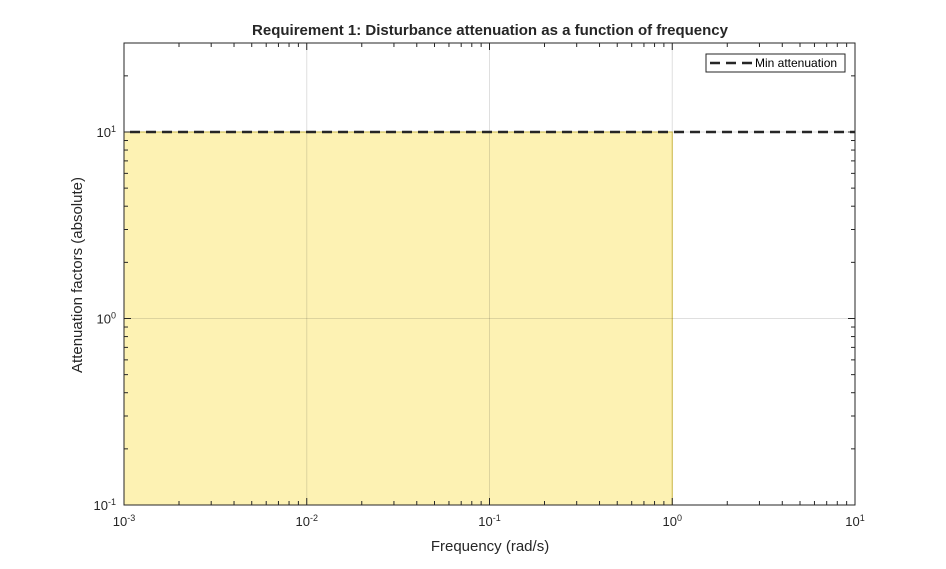 This screenshot has height=569, width=946. I want to click on y-tick-label: 10⁰, so click(106, 318).